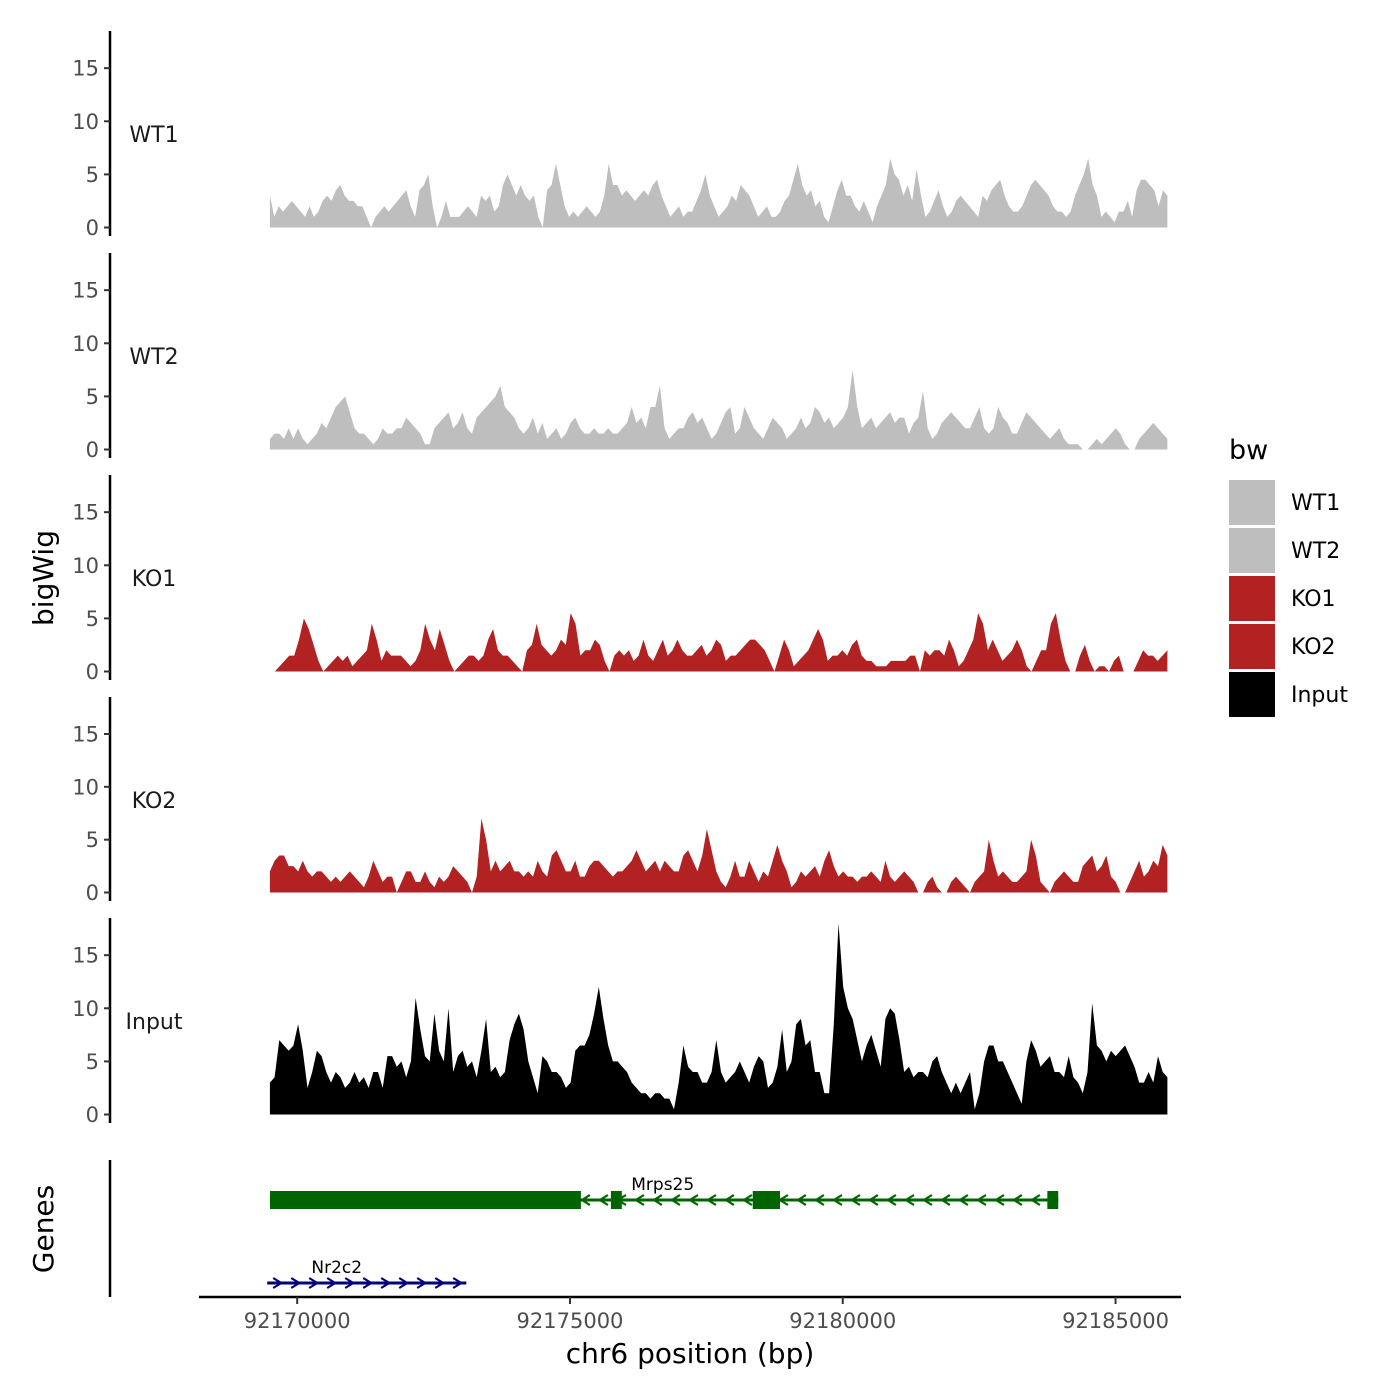  I want to click on gene-label: Nr2c2, so click(336, 1268).